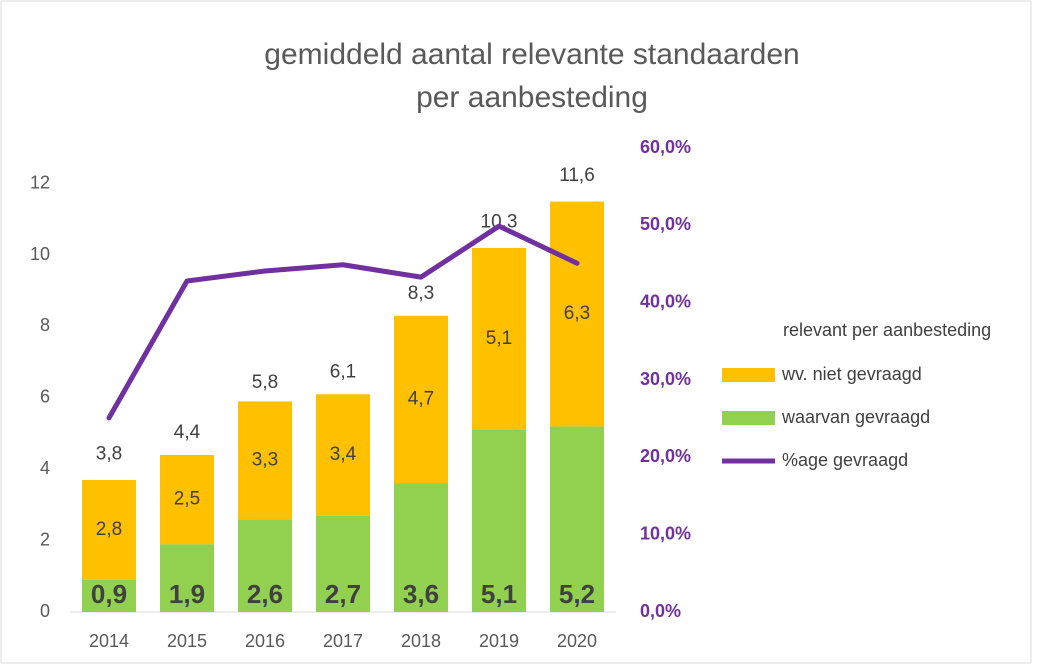  Describe the element at coordinates (187, 594) in the screenshot. I see `data-label: 1,9` at that location.